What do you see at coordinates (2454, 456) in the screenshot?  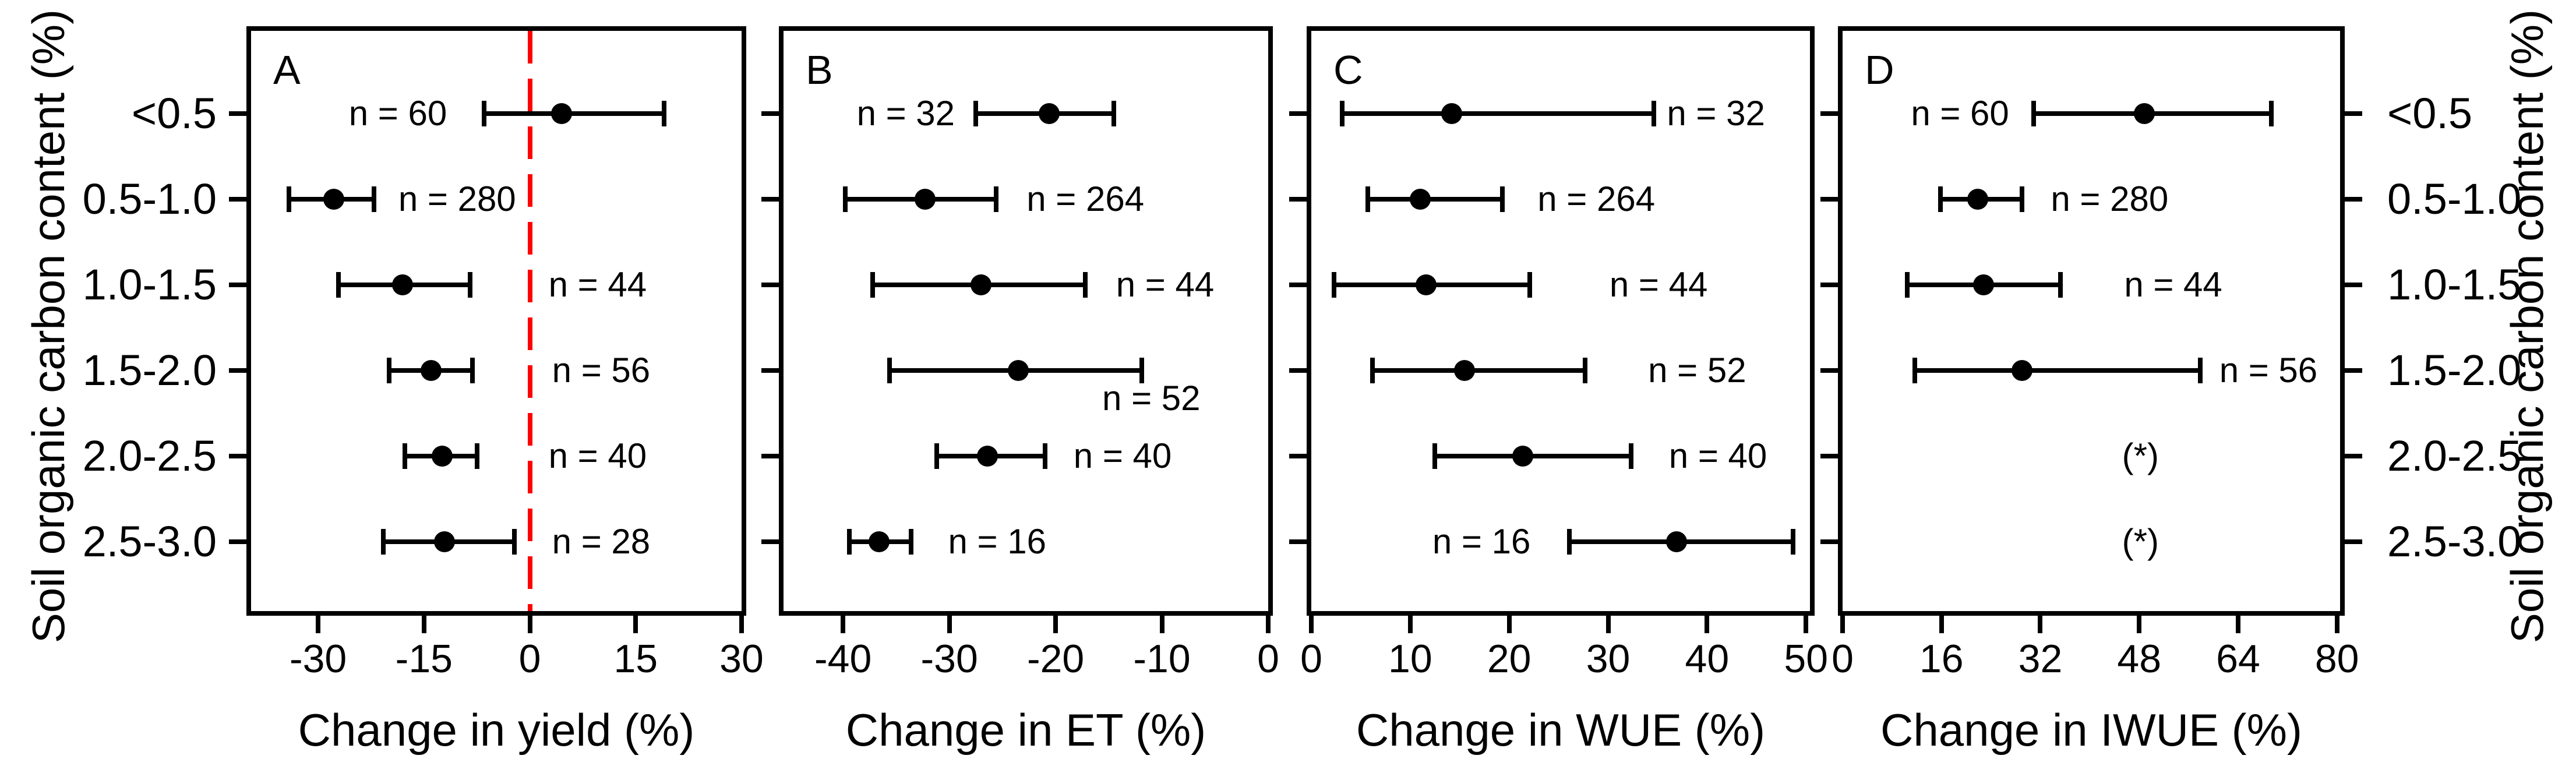 I see `y-category-label-right: 2.0-2.5` at bounding box center [2454, 456].